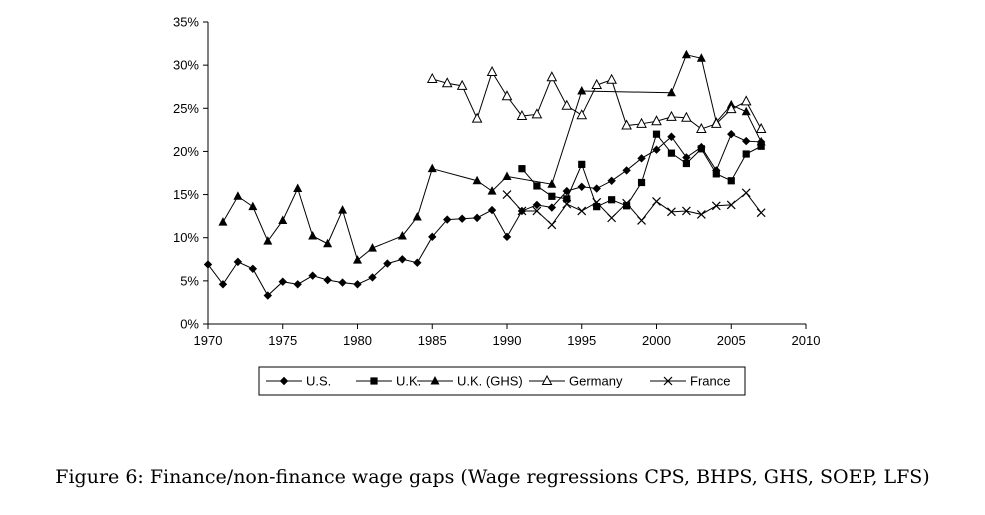  What do you see at coordinates (186, 194) in the screenshot?
I see `y-tick-label: 15%` at bounding box center [186, 194].